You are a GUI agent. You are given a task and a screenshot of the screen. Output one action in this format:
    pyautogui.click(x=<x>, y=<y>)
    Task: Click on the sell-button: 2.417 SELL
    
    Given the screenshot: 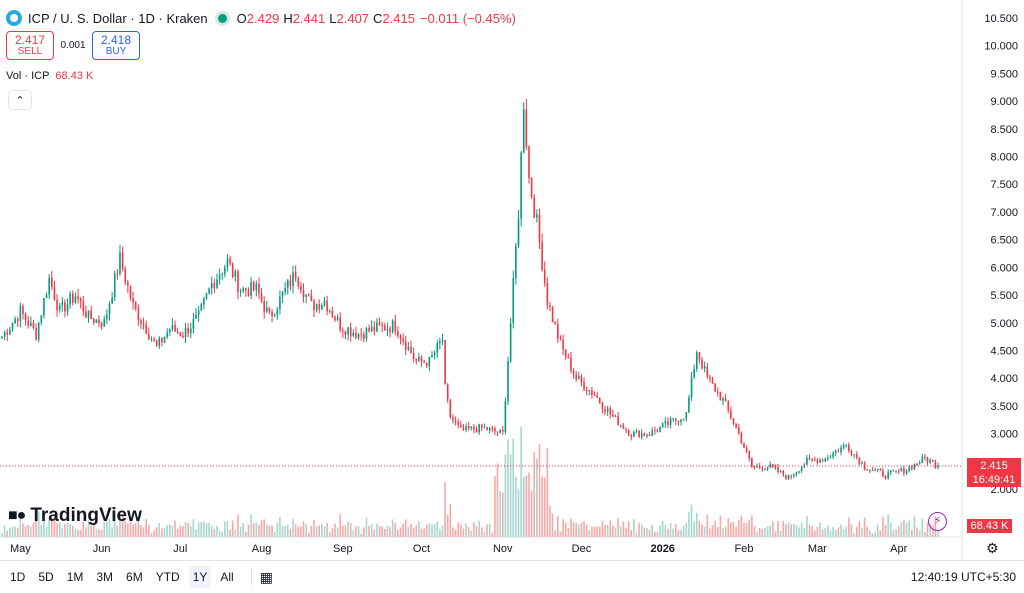 What is the action you would take?
    pyautogui.click(x=30, y=45)
    